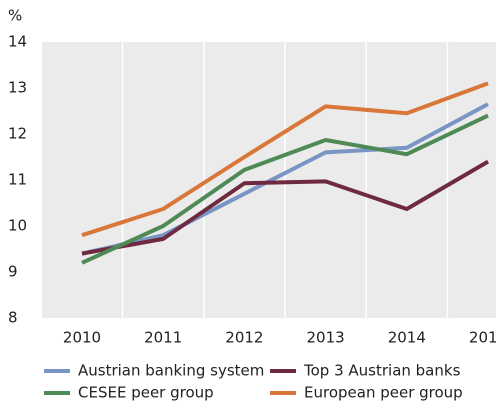 This screenshot has width=496, height=411. Describe the element at coordinates (15, 16) in the screenshot. I see `y-unit: %` at that location.